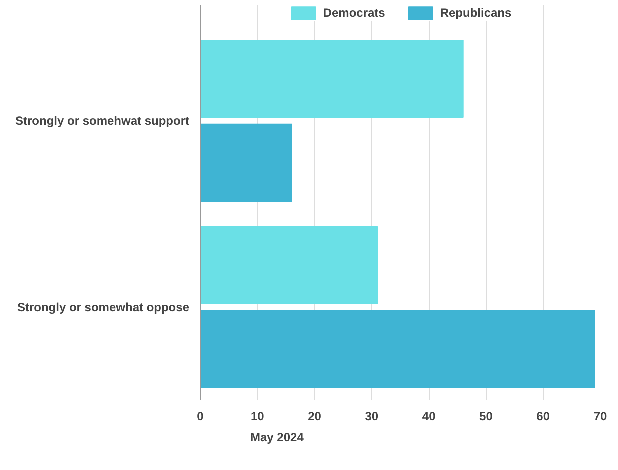 This screenshot has width=618, height=470. What do you see at coordinates (487, 417) in the screenshot?
I see `x-tick-label: 50` at bounding box center [487, 417].